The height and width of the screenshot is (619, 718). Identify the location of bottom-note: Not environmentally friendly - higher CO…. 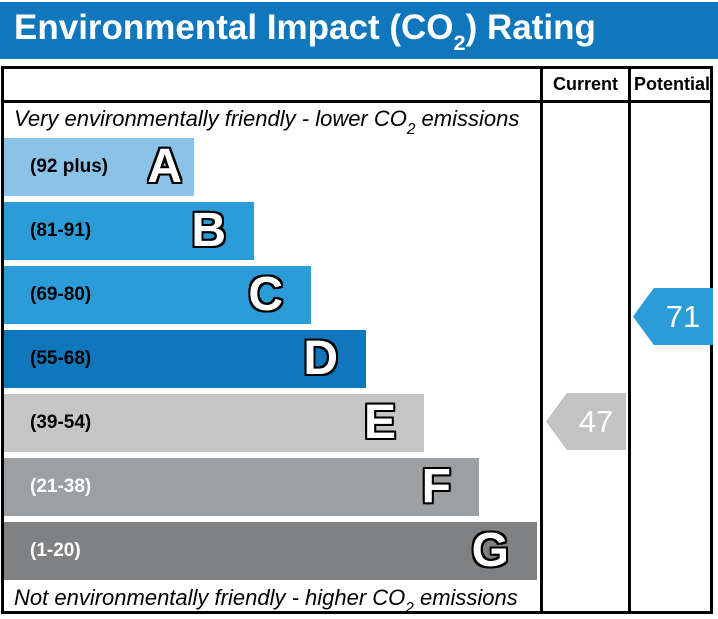
(266, 601).